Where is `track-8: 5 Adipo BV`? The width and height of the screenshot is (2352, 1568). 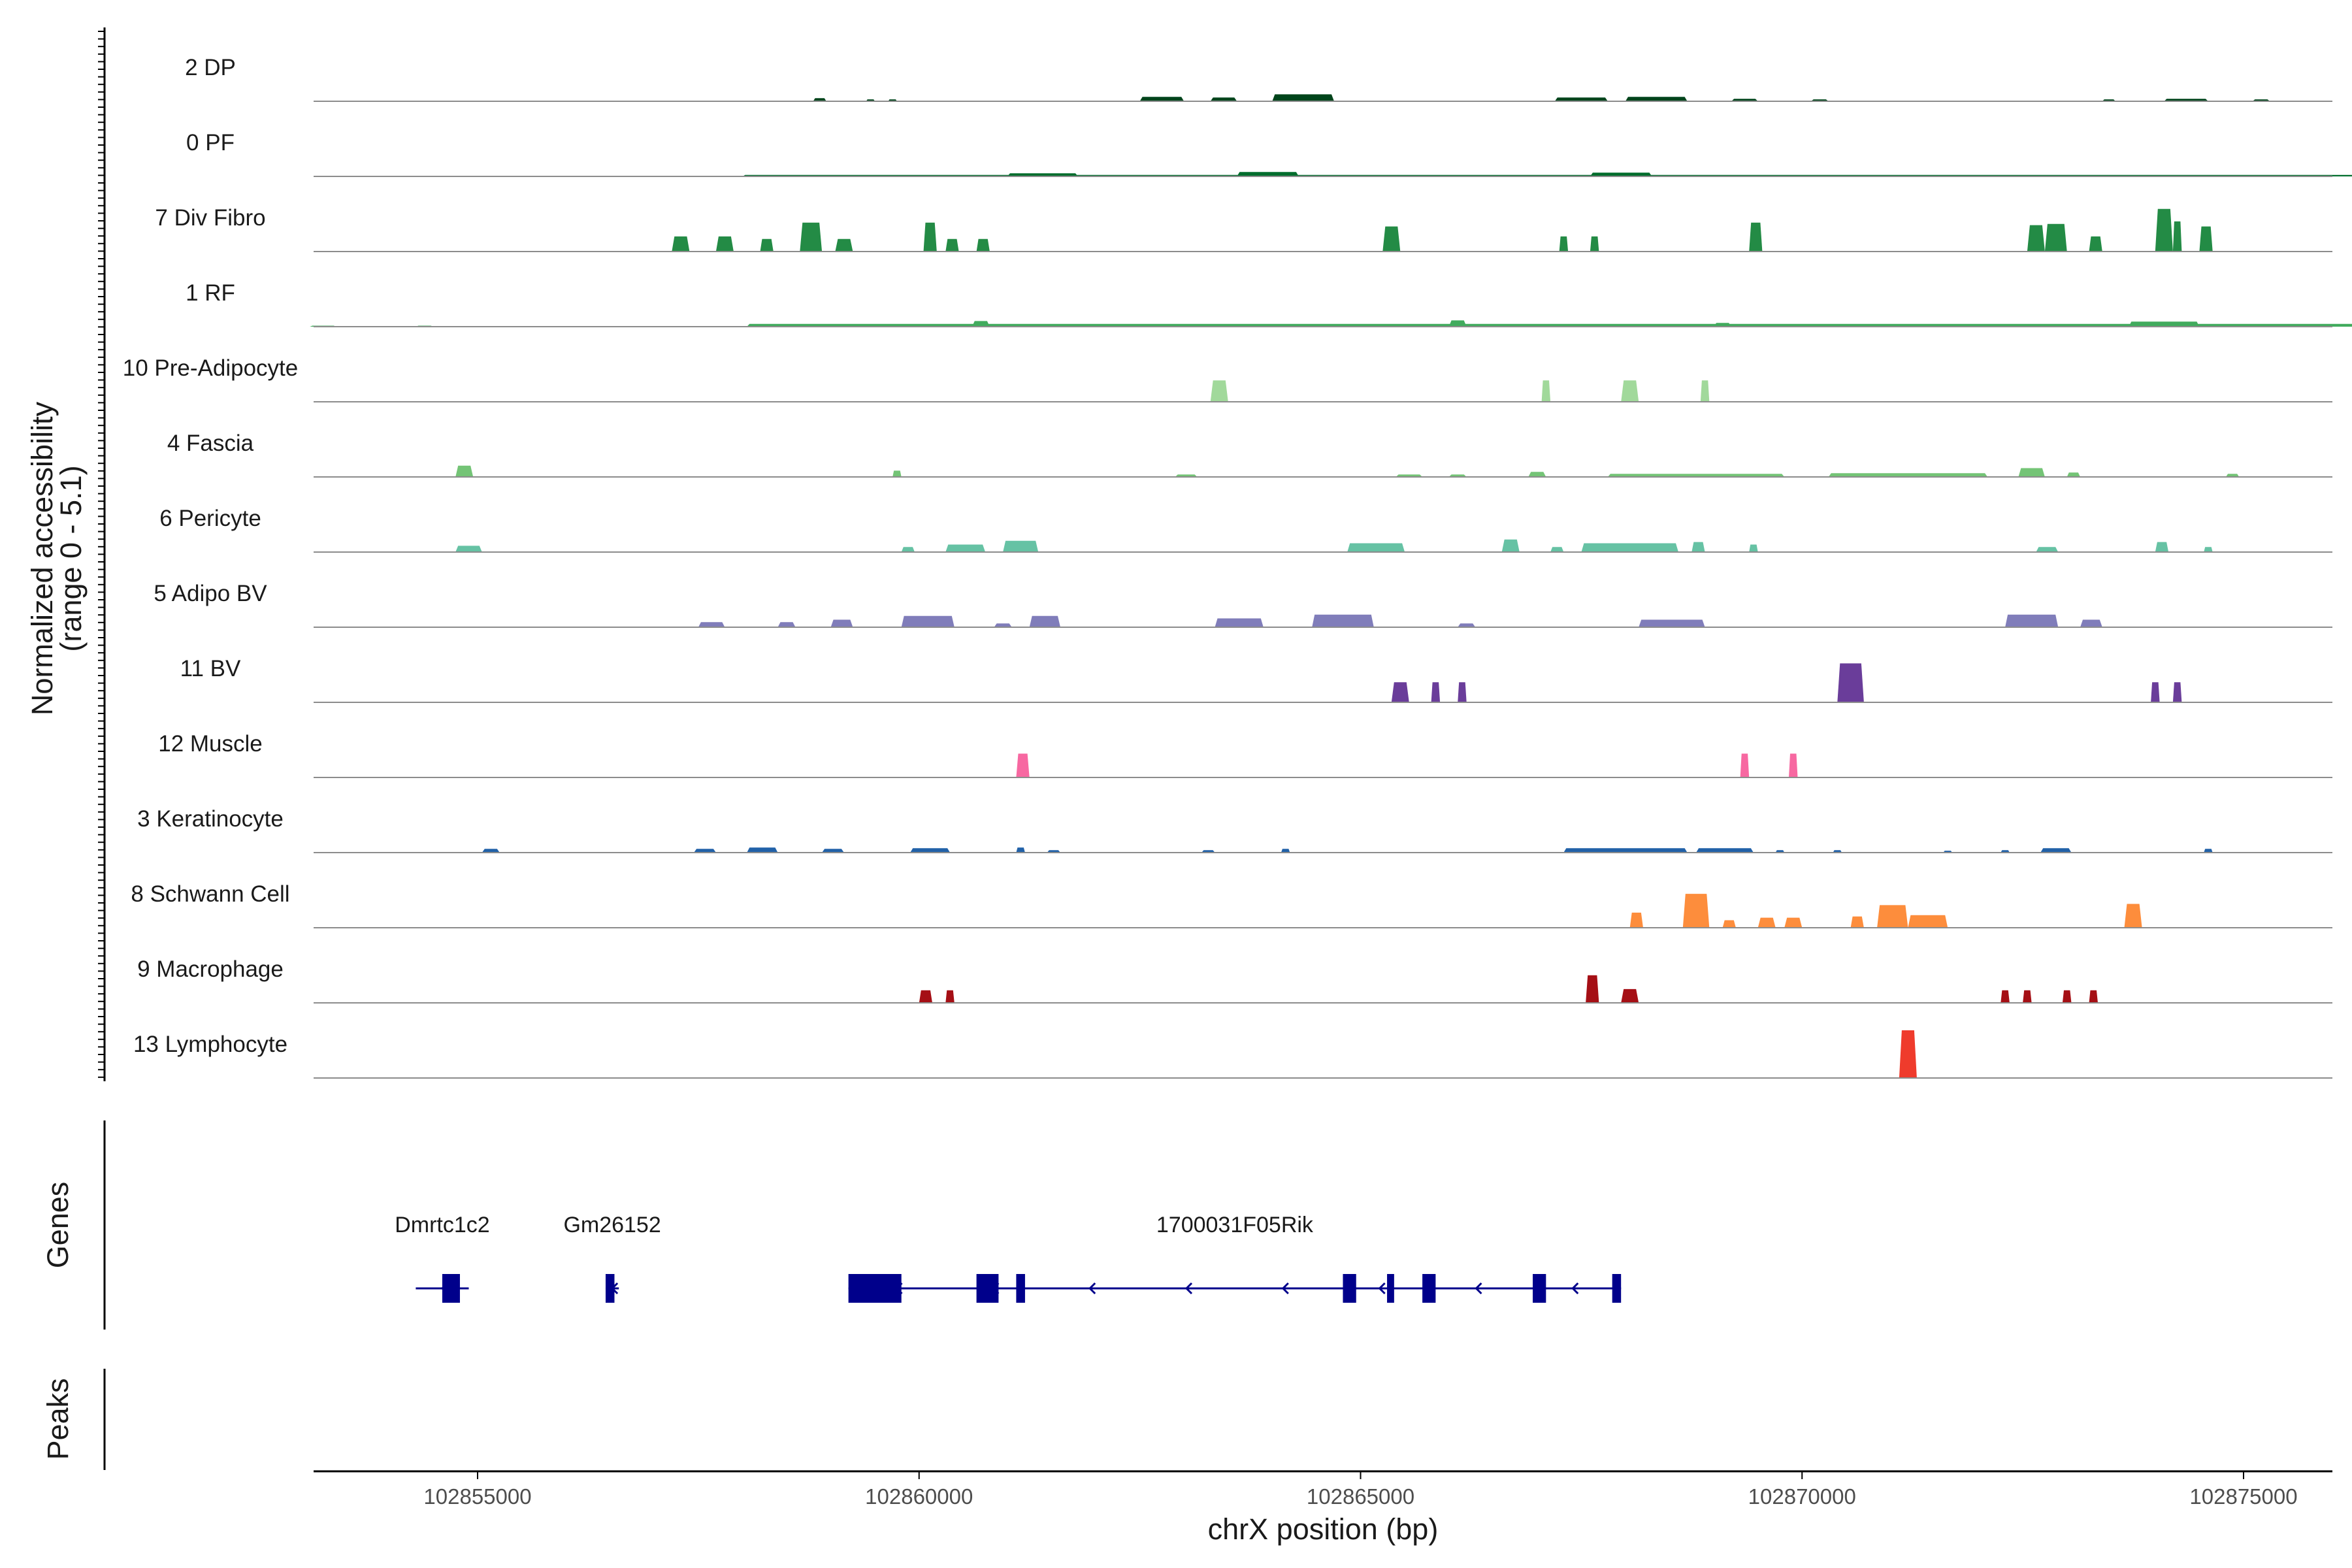
track-8: 5 Adipo BV is located at coordinates (1243, 604).